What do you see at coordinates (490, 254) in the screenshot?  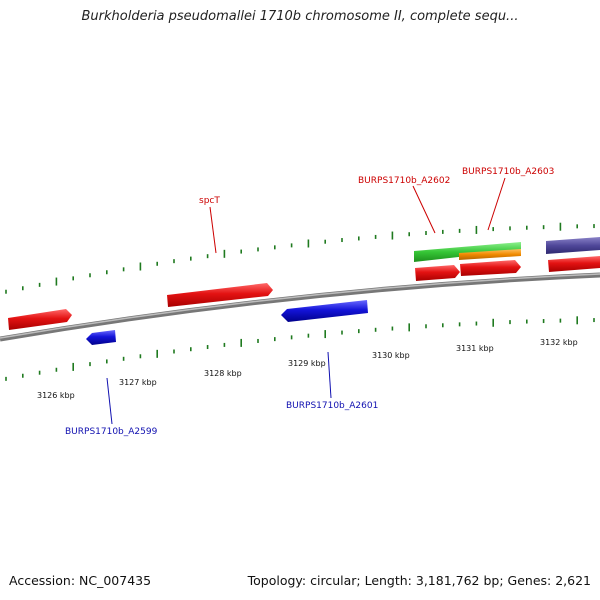 I see `orange-feature` at bounding box center [490, 254].